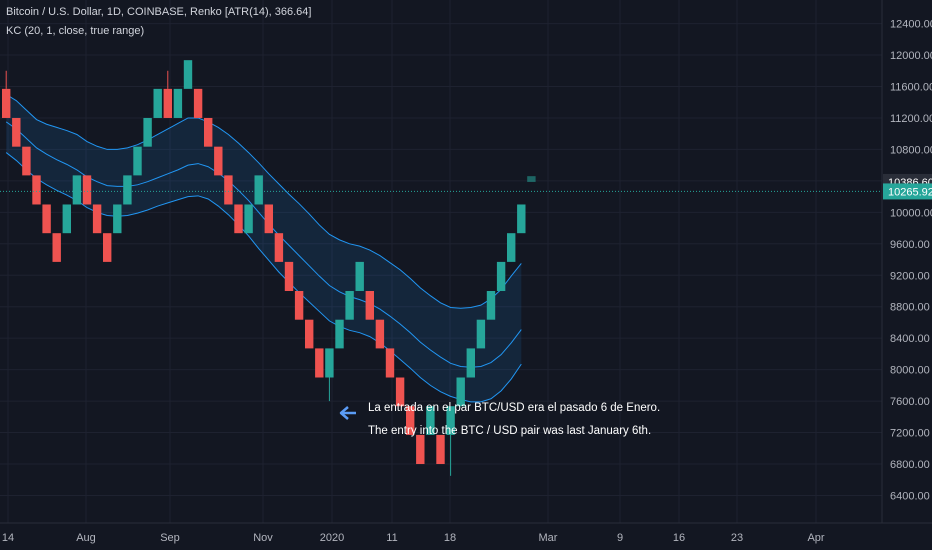  I want to click on price-tick-label: 10000.00, so click(911, 213).